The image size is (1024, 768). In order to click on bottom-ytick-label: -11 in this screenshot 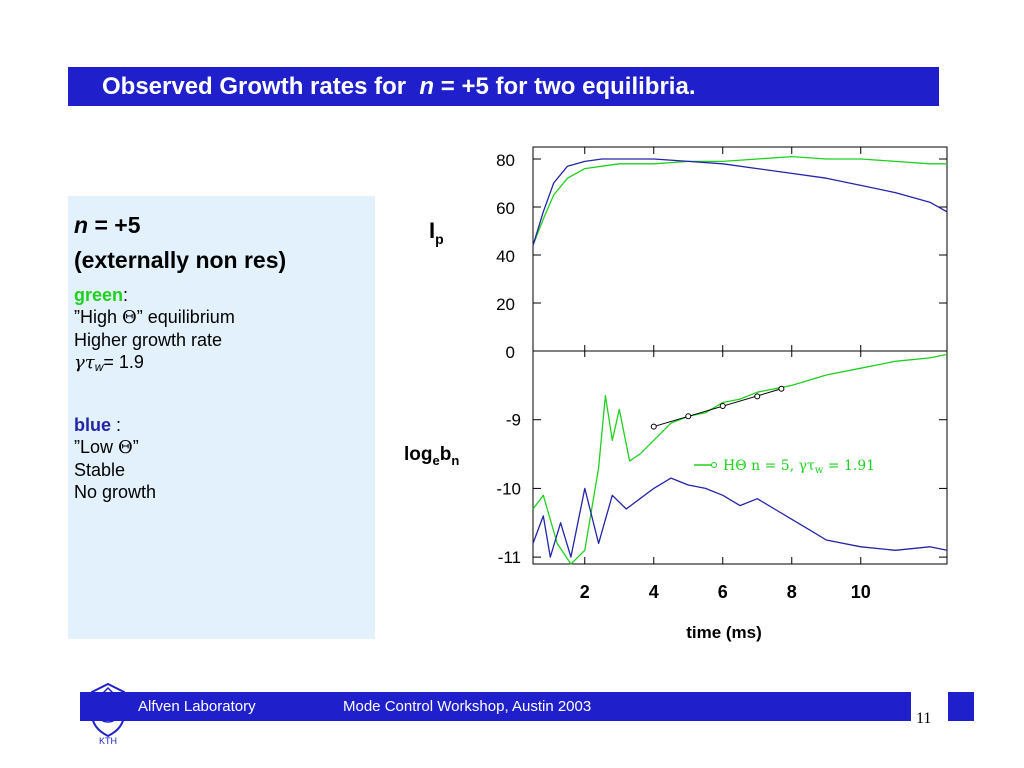, I will do `click(509, 557)`.